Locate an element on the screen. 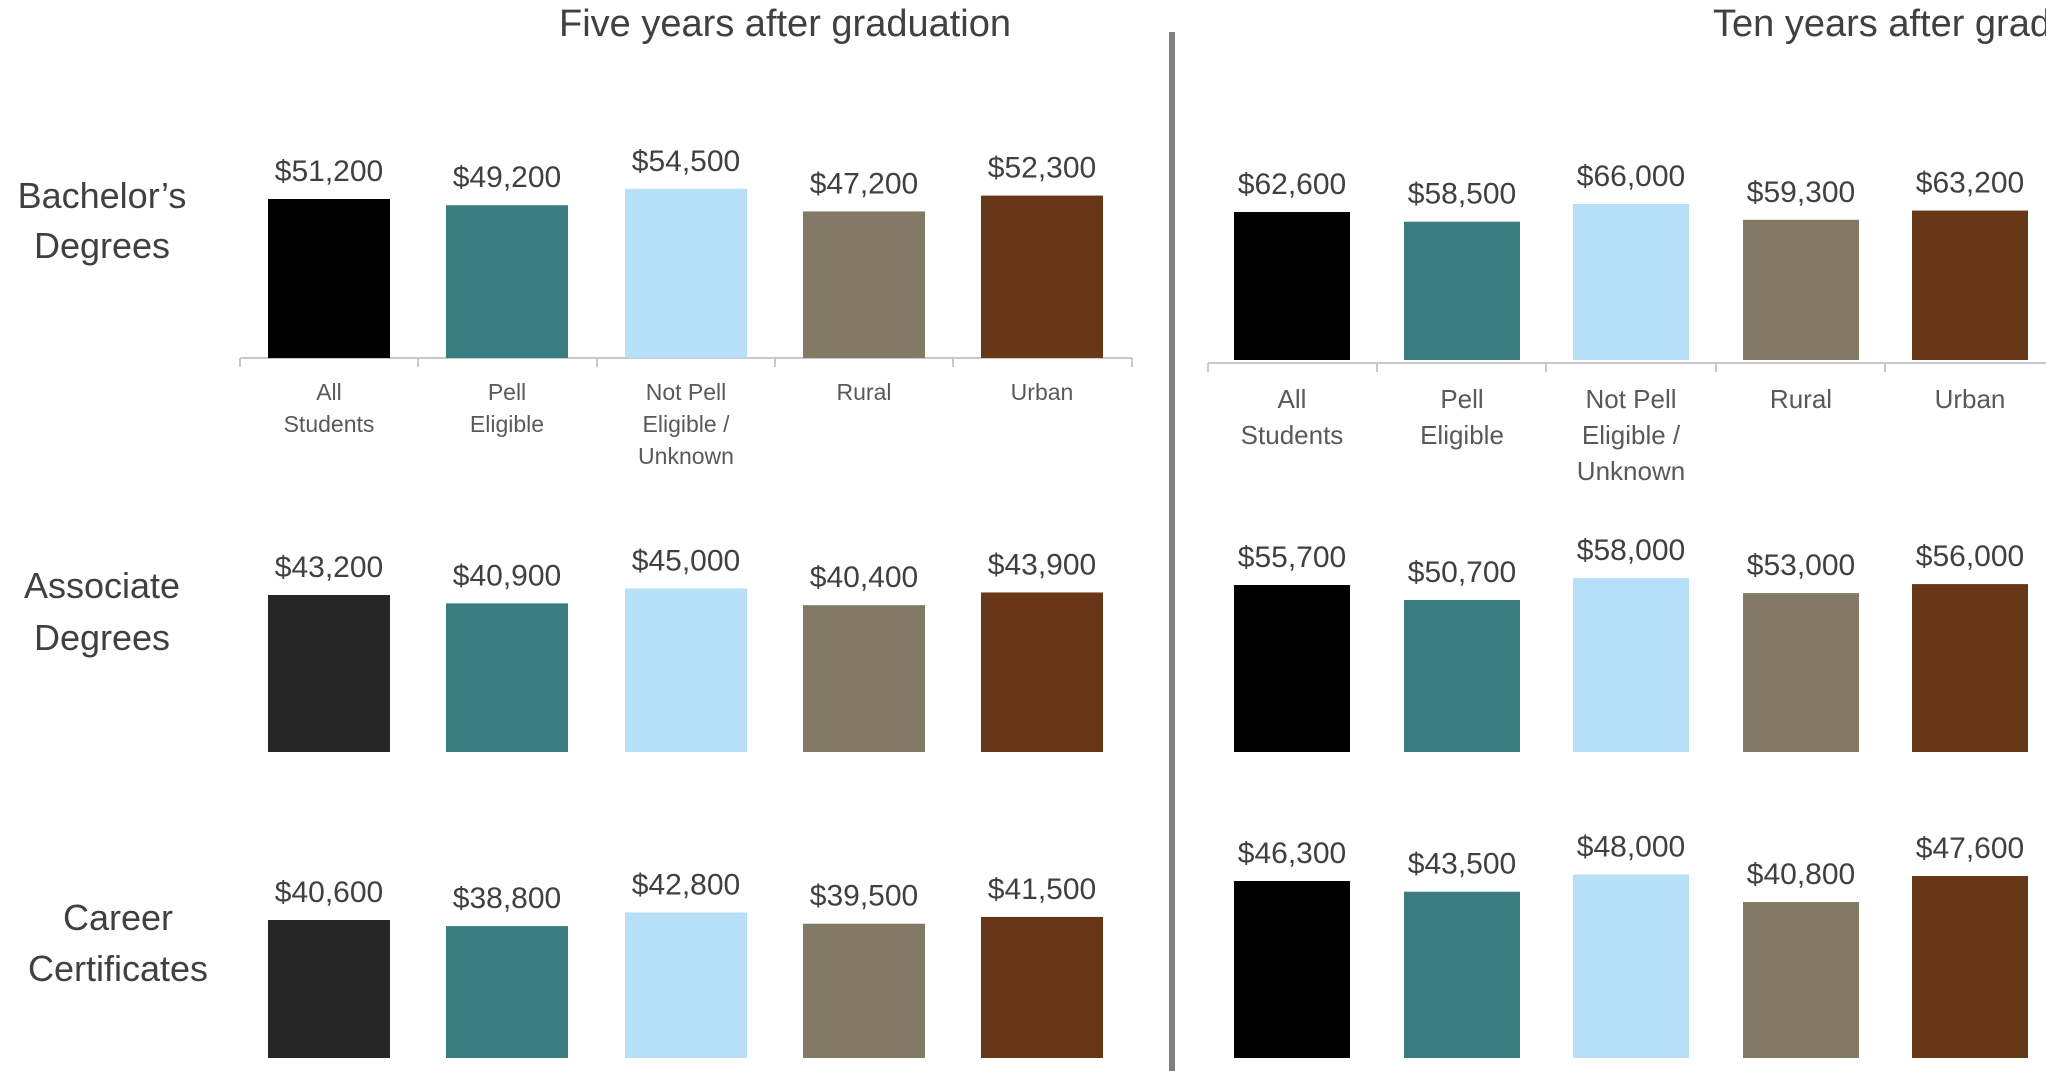 This screenshot has width=2046, height=1071. data-label: $43,500 is located at coordinates (1462, 864).